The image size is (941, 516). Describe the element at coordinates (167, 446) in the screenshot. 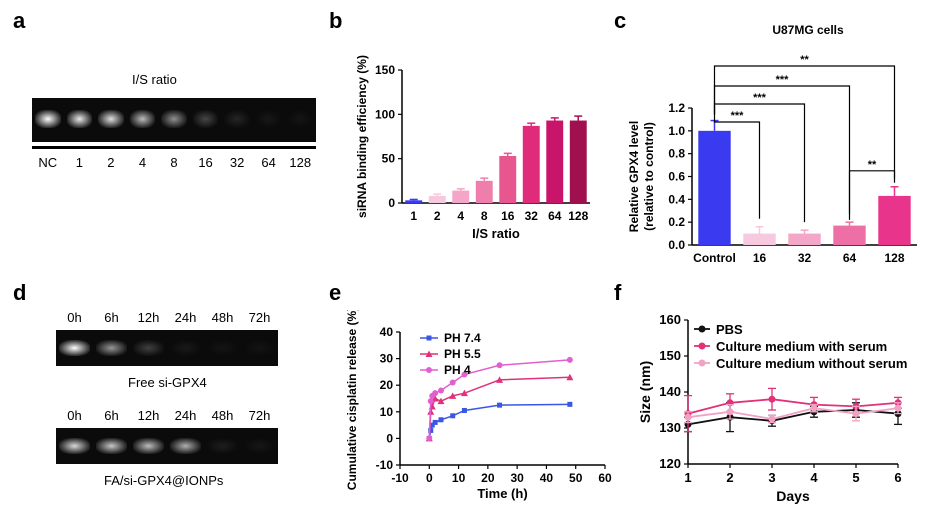

I see `gel-d-bottom-image` at that location.